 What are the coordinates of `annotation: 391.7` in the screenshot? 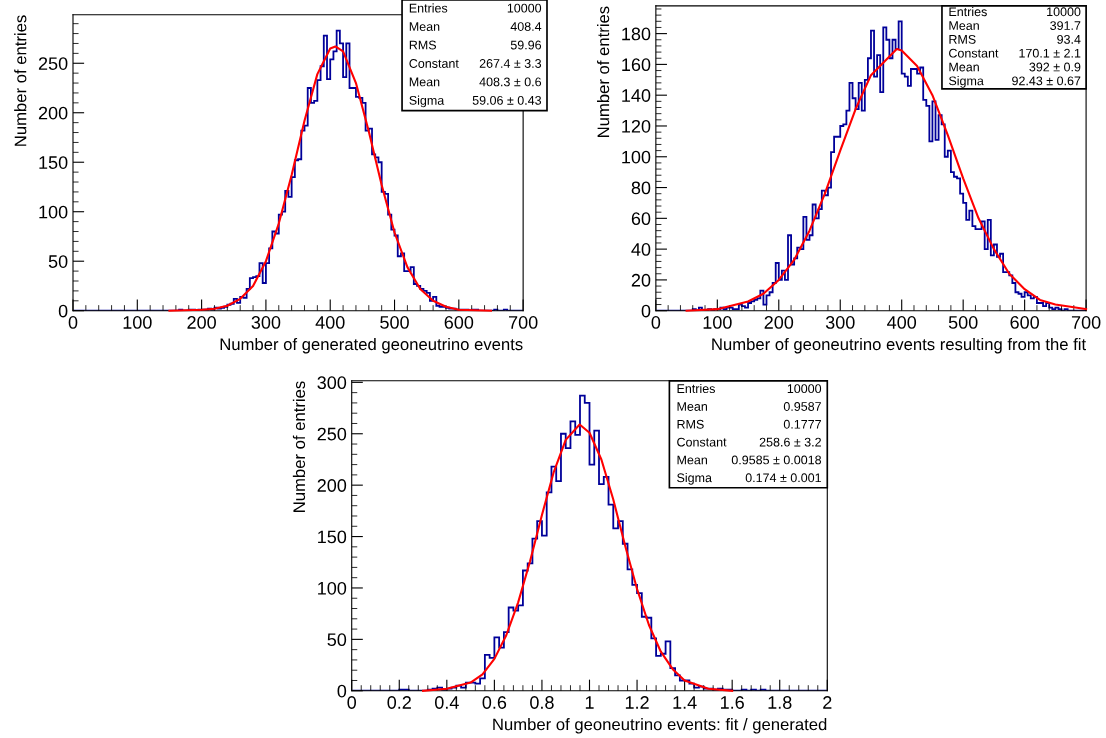 It's located at (1065, 25).